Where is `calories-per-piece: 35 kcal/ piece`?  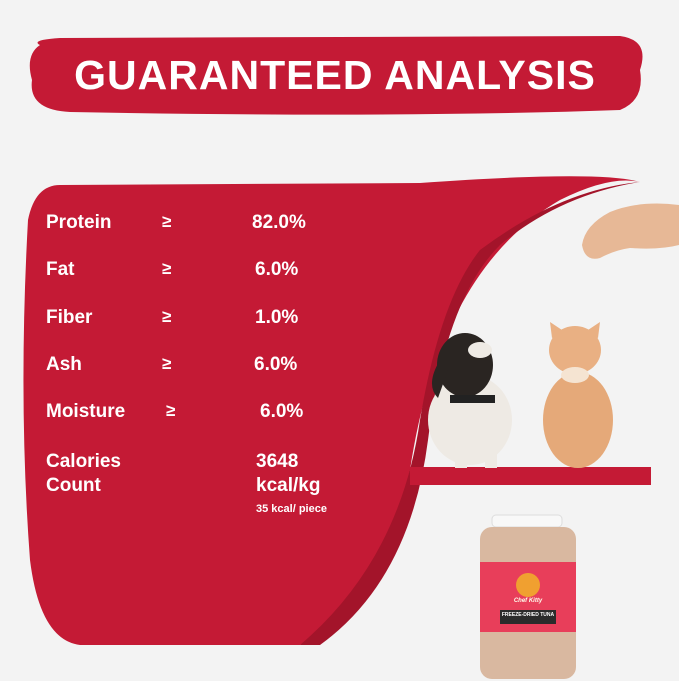
calories-per-piece: 35 kcal/ piece is located at coordinates (291, 509).